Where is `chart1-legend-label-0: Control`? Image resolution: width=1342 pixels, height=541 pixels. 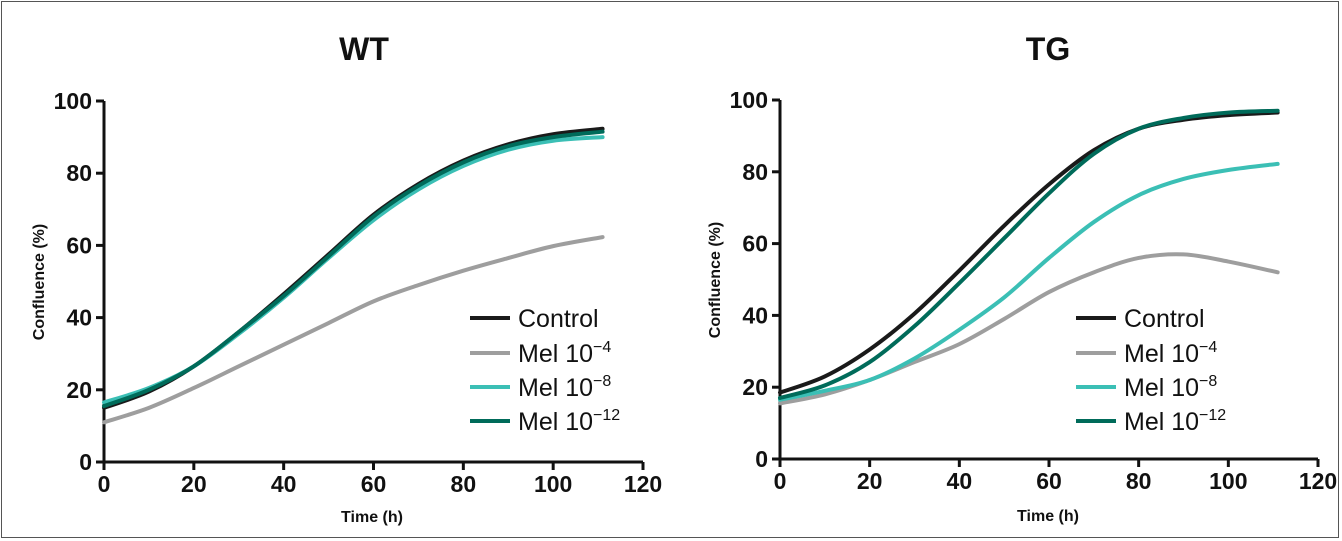 chart1-legend-label-0: Control is located at coordinates (558, 319).